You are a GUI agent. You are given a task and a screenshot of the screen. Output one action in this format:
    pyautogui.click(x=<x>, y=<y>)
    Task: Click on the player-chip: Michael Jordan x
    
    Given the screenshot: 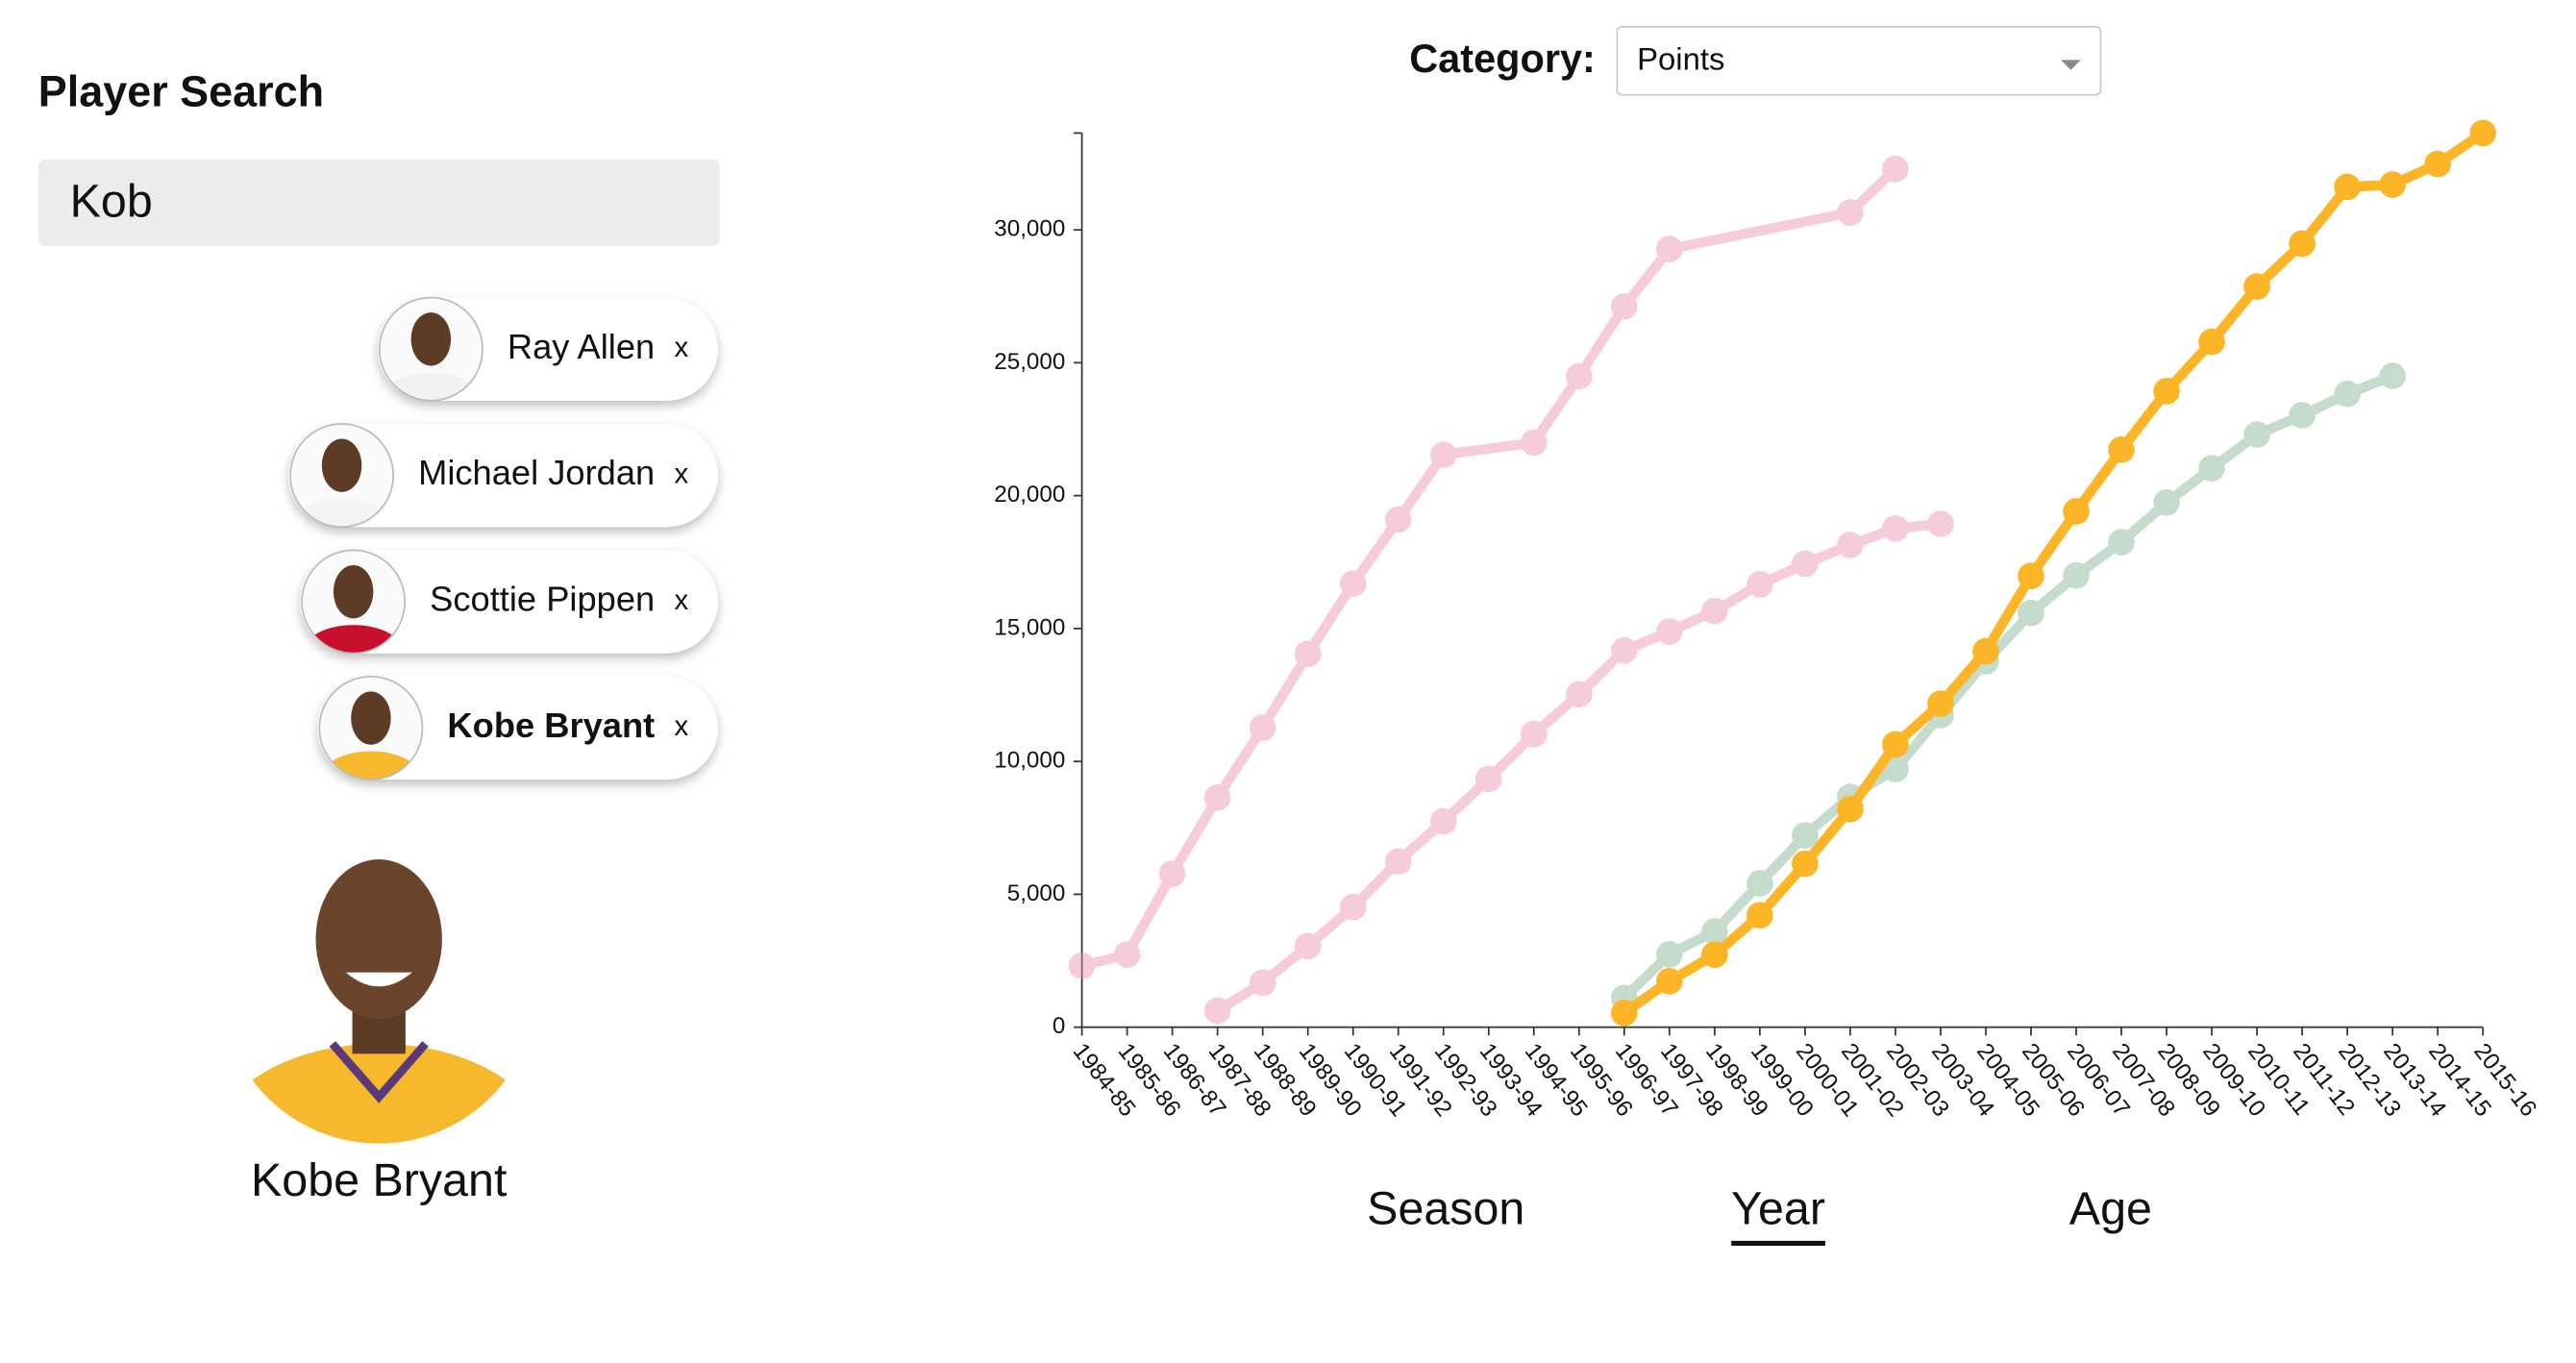 What is the action you would take?
    pyautogui.click(x=503, y=487)
    